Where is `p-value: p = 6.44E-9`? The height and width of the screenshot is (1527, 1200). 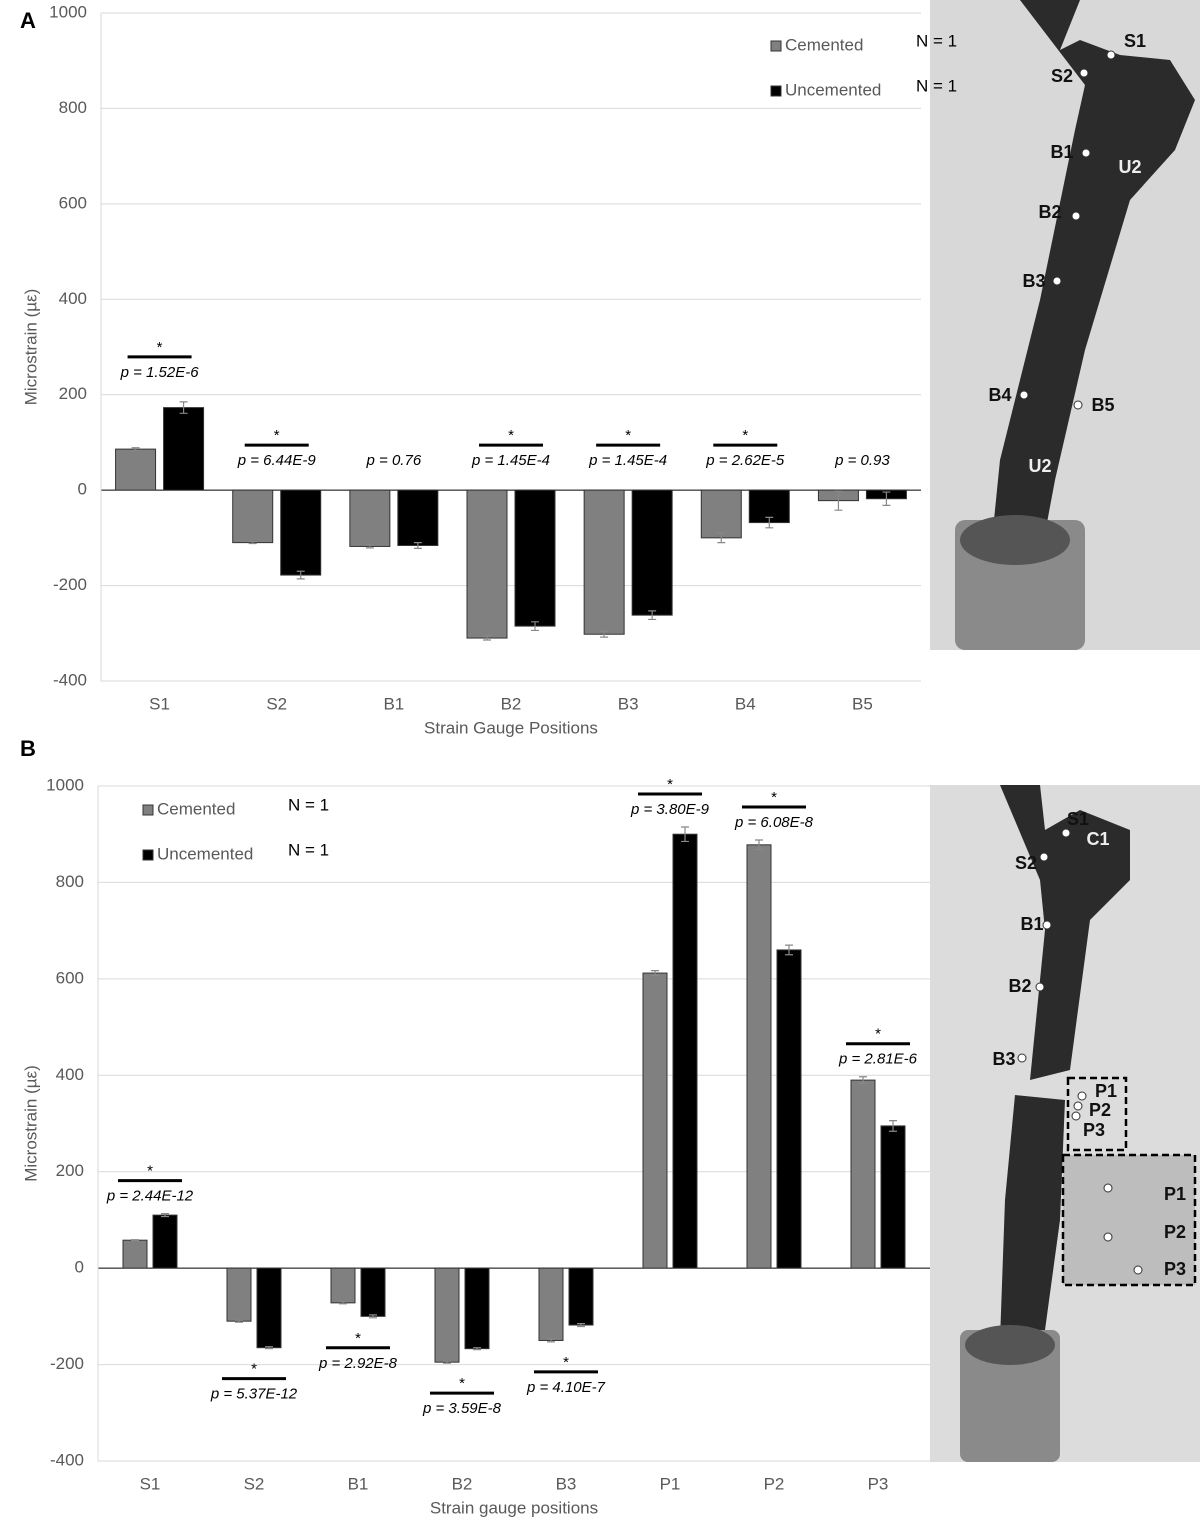 p-value: p = 6.44E-9 is located at coordinates (277, 460).